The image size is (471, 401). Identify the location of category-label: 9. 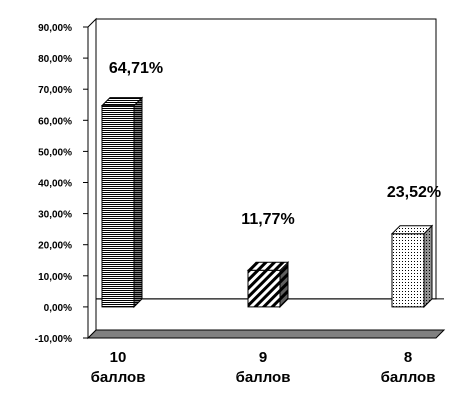
(263, 357).